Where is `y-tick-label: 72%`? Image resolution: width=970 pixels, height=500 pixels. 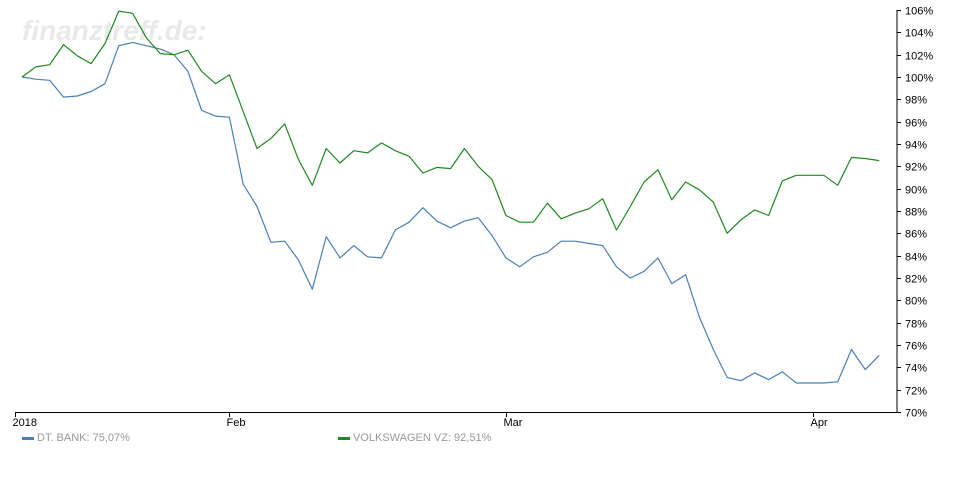
y-tick-label: 72% is located at coordinates (916, 392).